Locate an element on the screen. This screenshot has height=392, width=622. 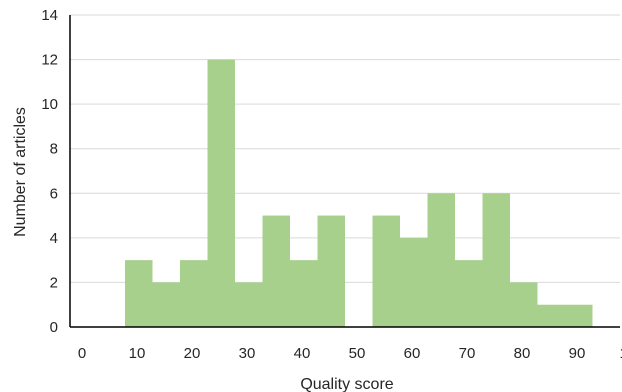
x-tick-labels: 0 10 20 30 40 50 60 70 80 90 100 is located at coordinates (350, 353).